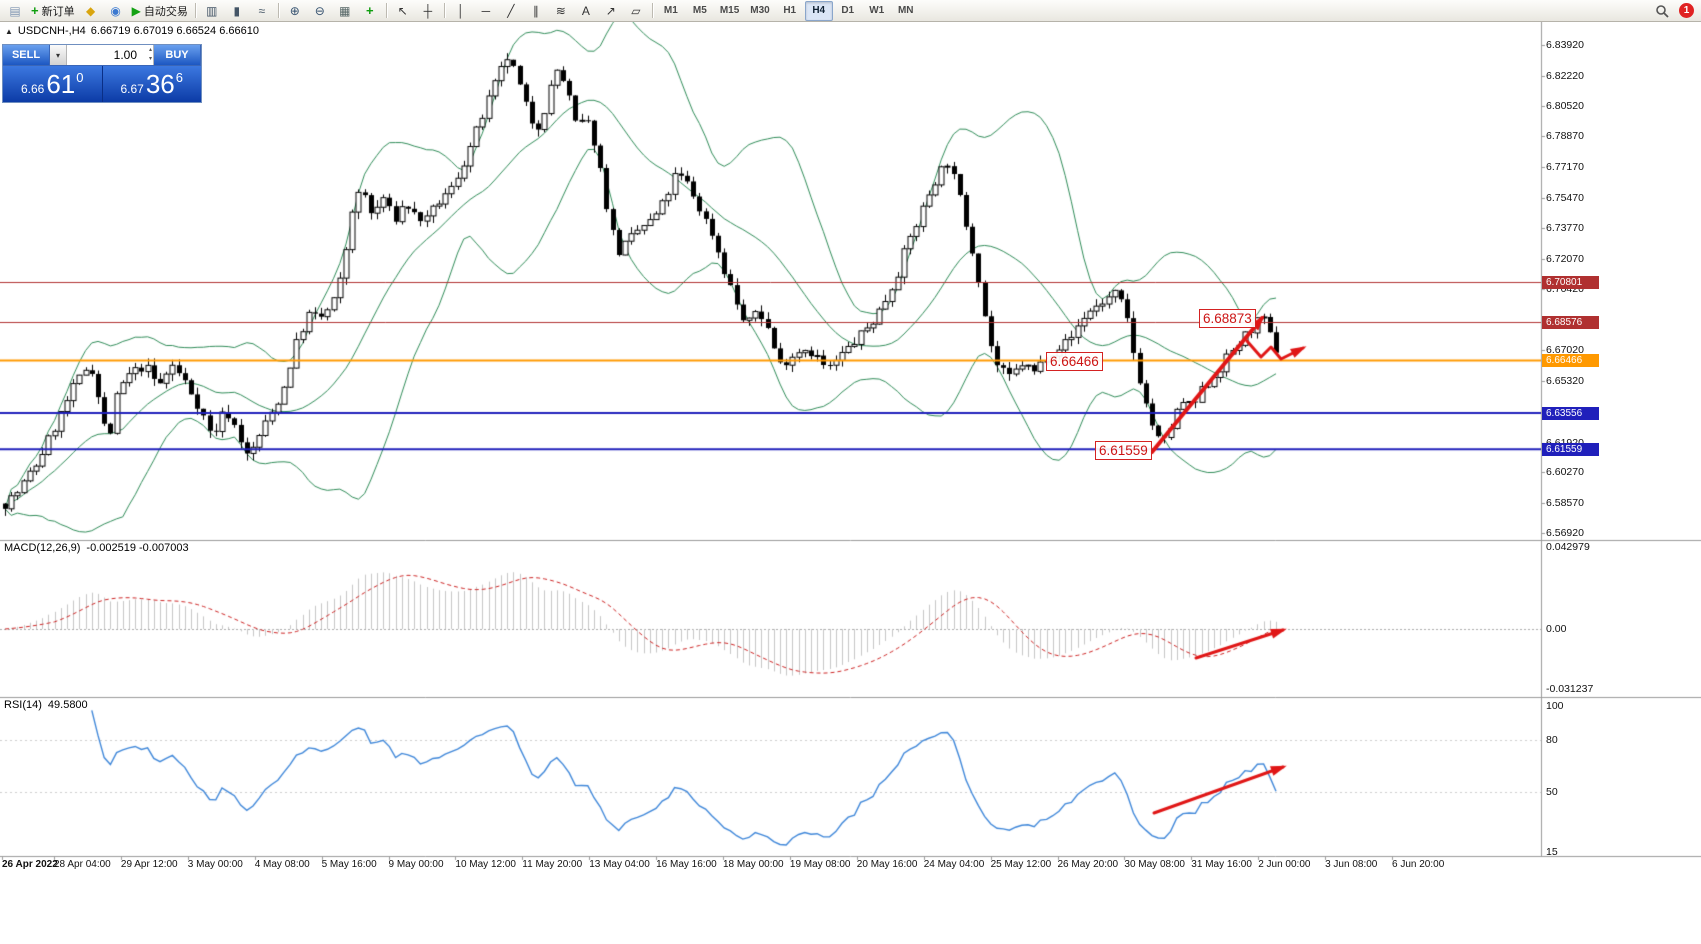  Describe the element at coordinates (753, 864) in the screenshot. I see `time-axis-label: 18 May 00:00` at that location.